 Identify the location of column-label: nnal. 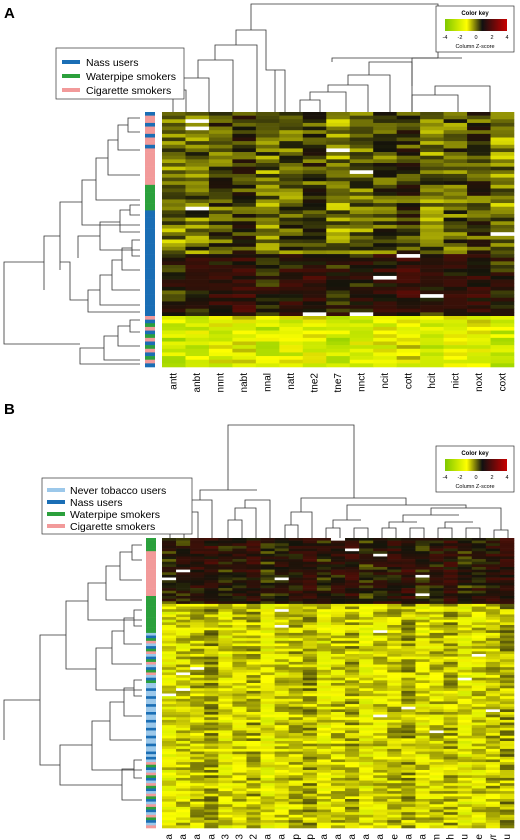
(268, 382).